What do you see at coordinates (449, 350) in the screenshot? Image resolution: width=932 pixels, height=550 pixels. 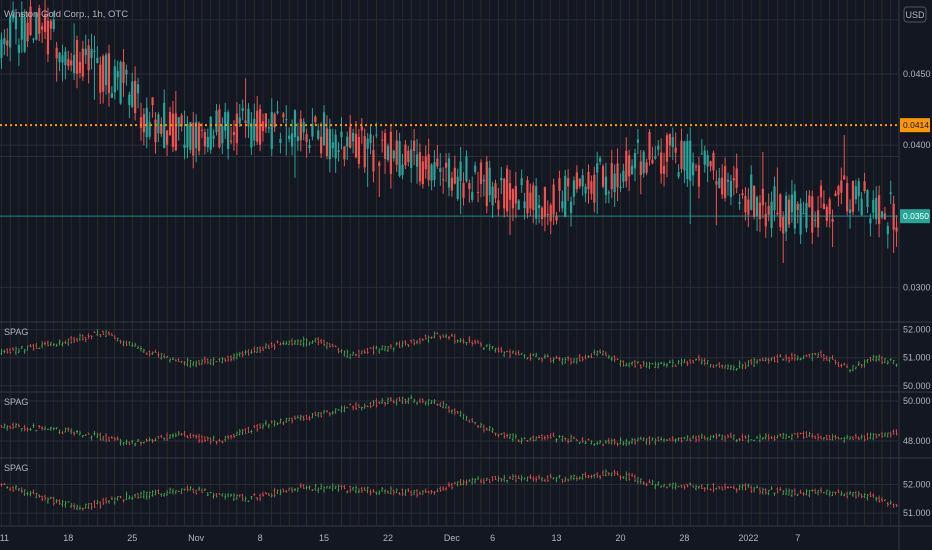 I see `indicator-pane-1: SPAG` at bounding box center [449, 350].